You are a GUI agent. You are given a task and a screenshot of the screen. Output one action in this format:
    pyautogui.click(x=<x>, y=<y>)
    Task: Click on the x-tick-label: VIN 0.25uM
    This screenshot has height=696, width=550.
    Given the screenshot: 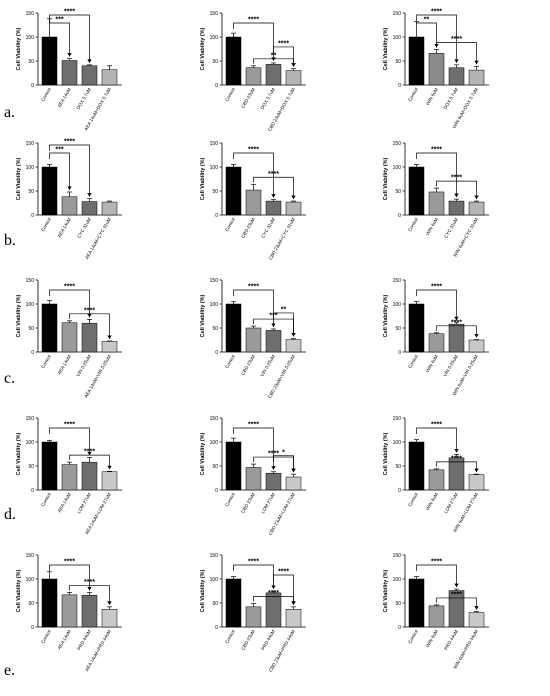 What is the action you would take?
    pyautogui.click(x=267, y=366)
    